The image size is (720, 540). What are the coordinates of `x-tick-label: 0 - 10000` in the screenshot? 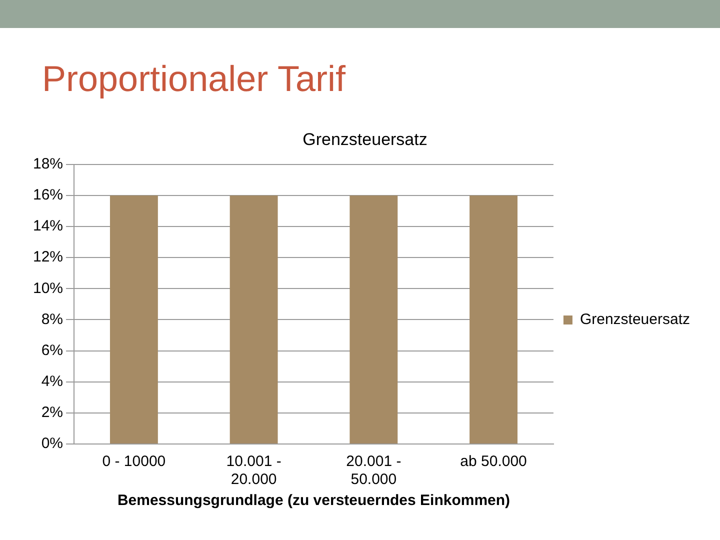 It's located at (134, 461).